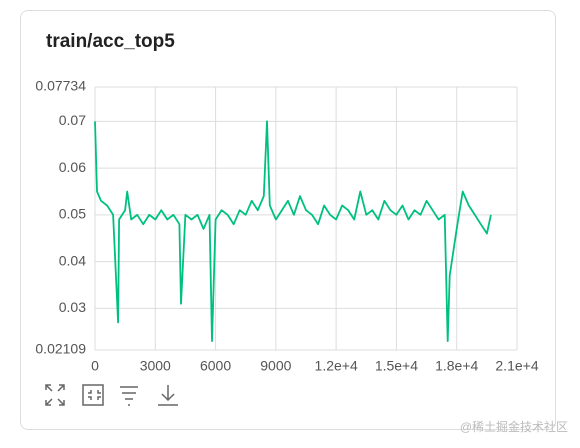 The height and width of the screenshot is (448, 580). Describe the element at coordinates (168, 395) in the screenshot. I see `download-icon` at that location.